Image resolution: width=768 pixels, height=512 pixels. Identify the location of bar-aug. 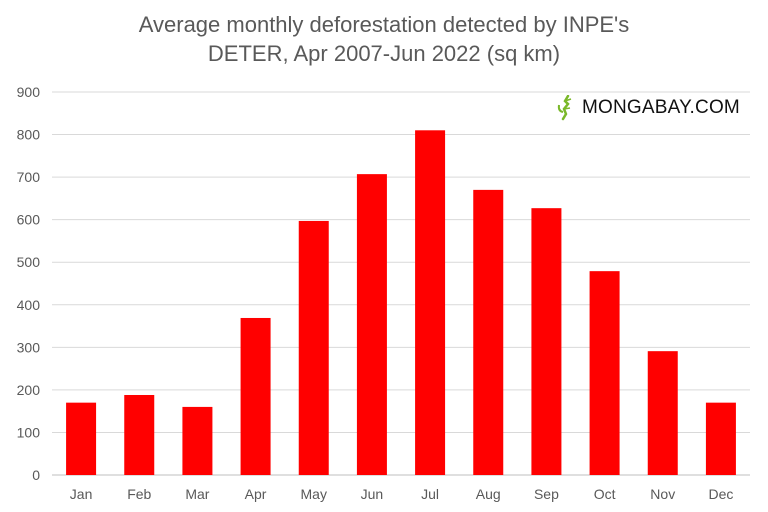
(488, 332).